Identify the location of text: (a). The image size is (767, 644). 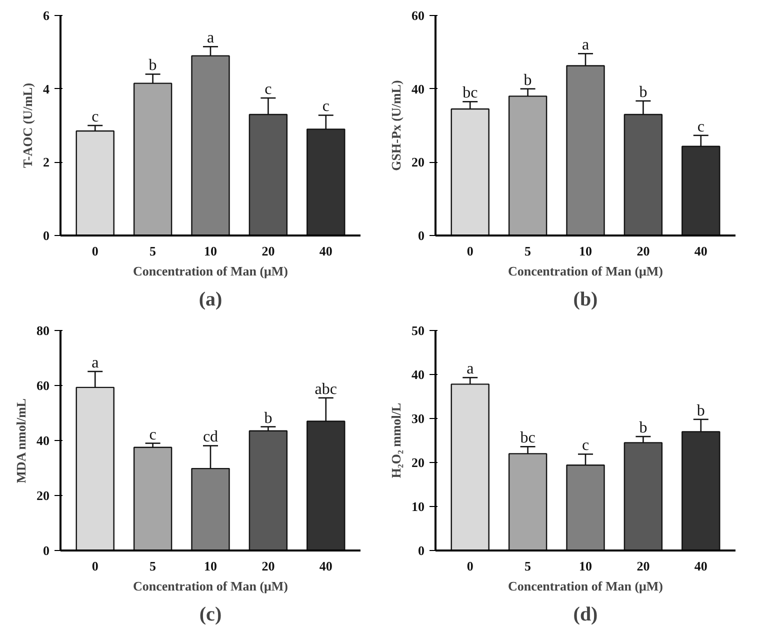
(210, 299).